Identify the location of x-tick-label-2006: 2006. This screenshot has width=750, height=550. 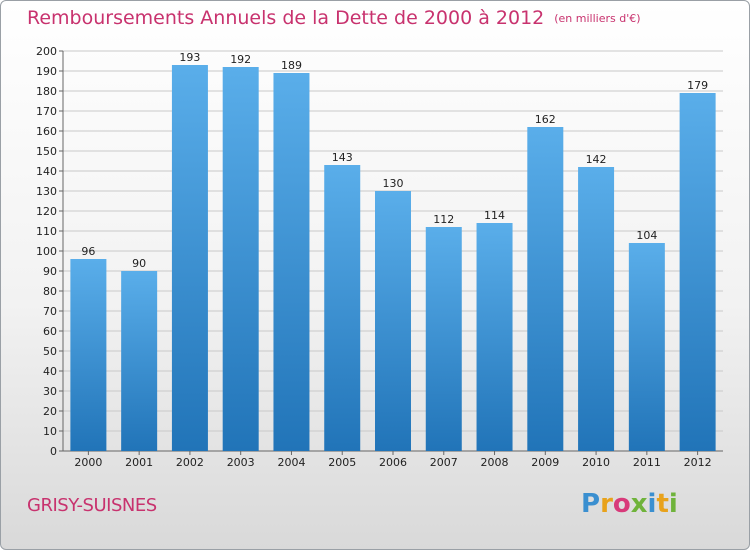
(393, 462).